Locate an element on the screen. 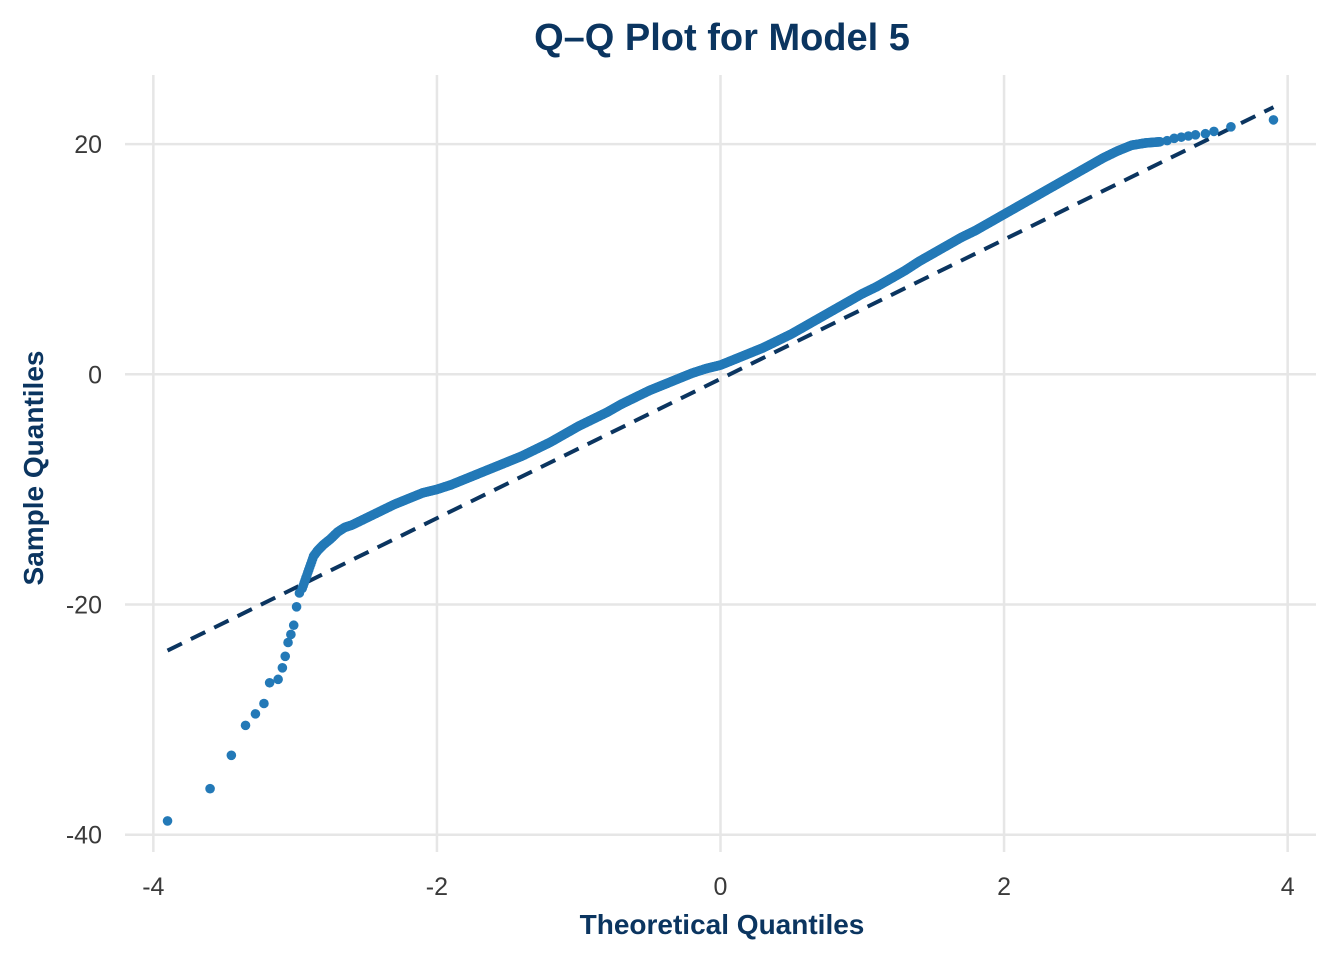  x-tick-label: 0 is located at coordinates (721, 887).